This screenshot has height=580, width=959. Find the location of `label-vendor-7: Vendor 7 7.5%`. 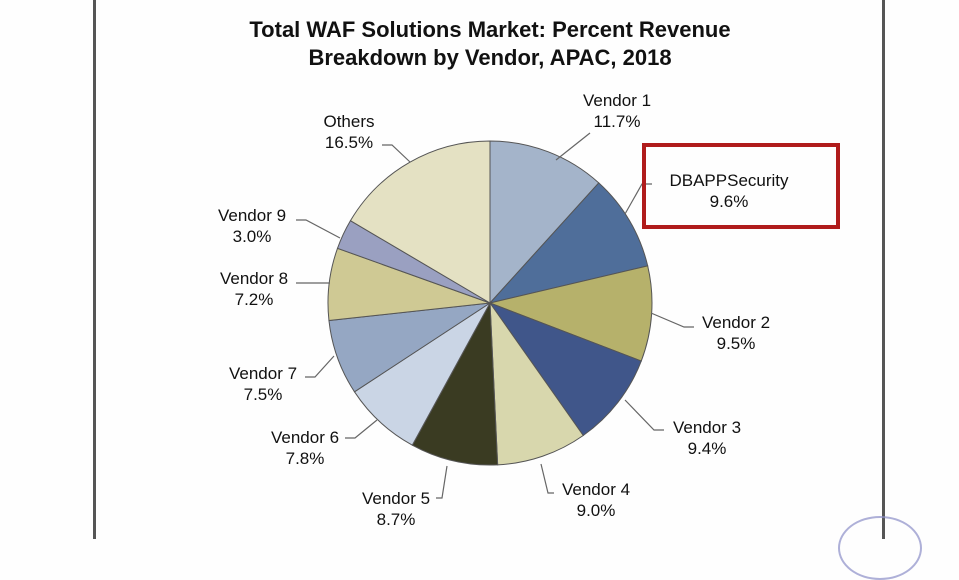

label-vendor-7: Vendor 7 7.5% is located at coordinates (263, 384).